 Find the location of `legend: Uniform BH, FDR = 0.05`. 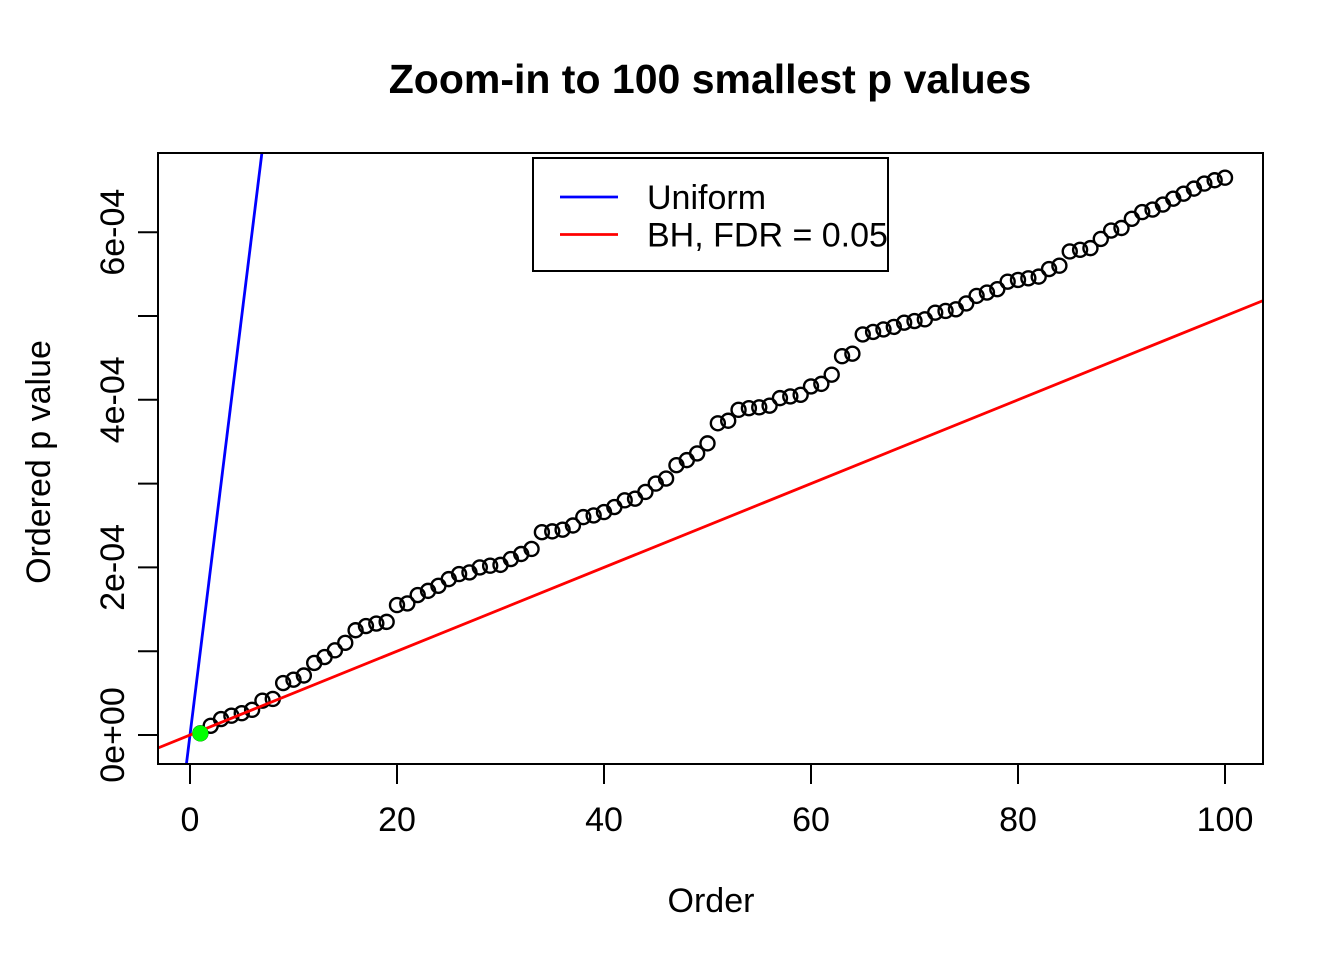

legend: Uniform BH, FDR = 0.05 is located at coordinates (710, 214).